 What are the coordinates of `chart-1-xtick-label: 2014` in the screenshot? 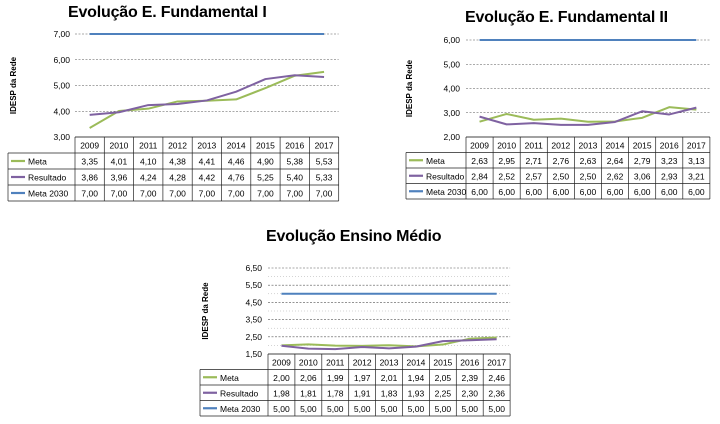 It's located at (236, 146).